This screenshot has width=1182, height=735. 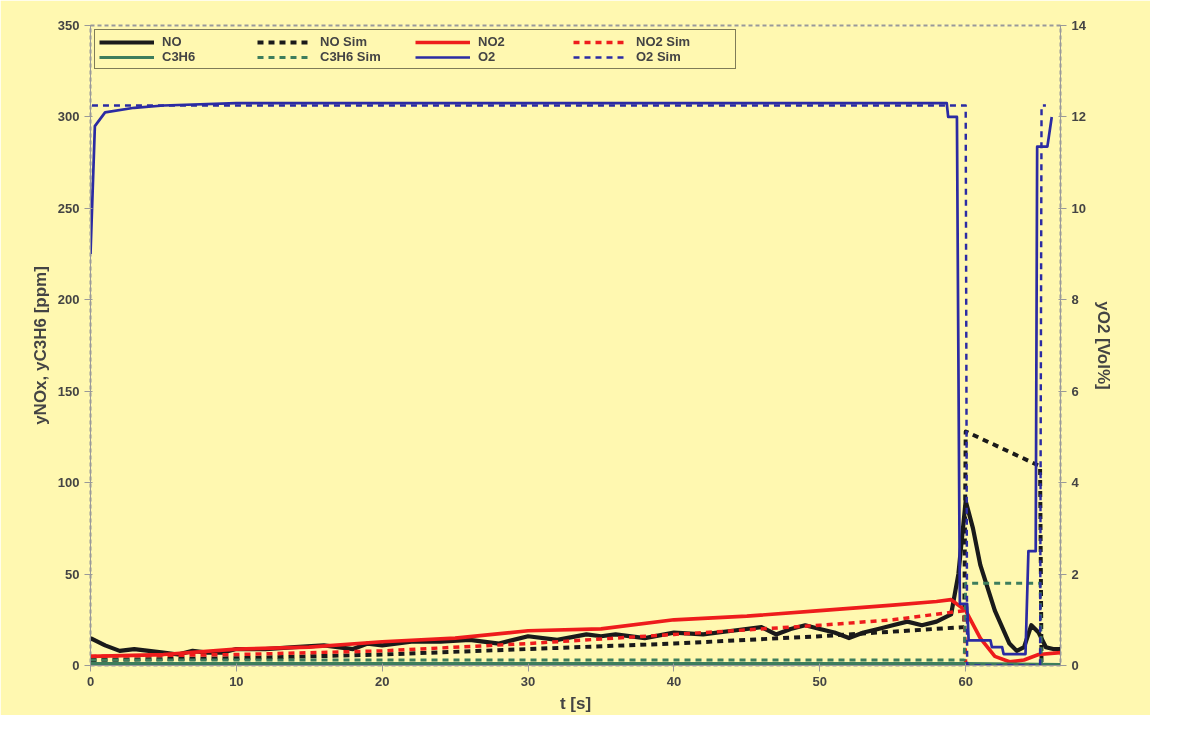 What do you see at coordinates (40, 345) in the screenshot?
I see `y-axis-title: yNOx, yC3H6 [ppm]` at bounding box center [40, 345].